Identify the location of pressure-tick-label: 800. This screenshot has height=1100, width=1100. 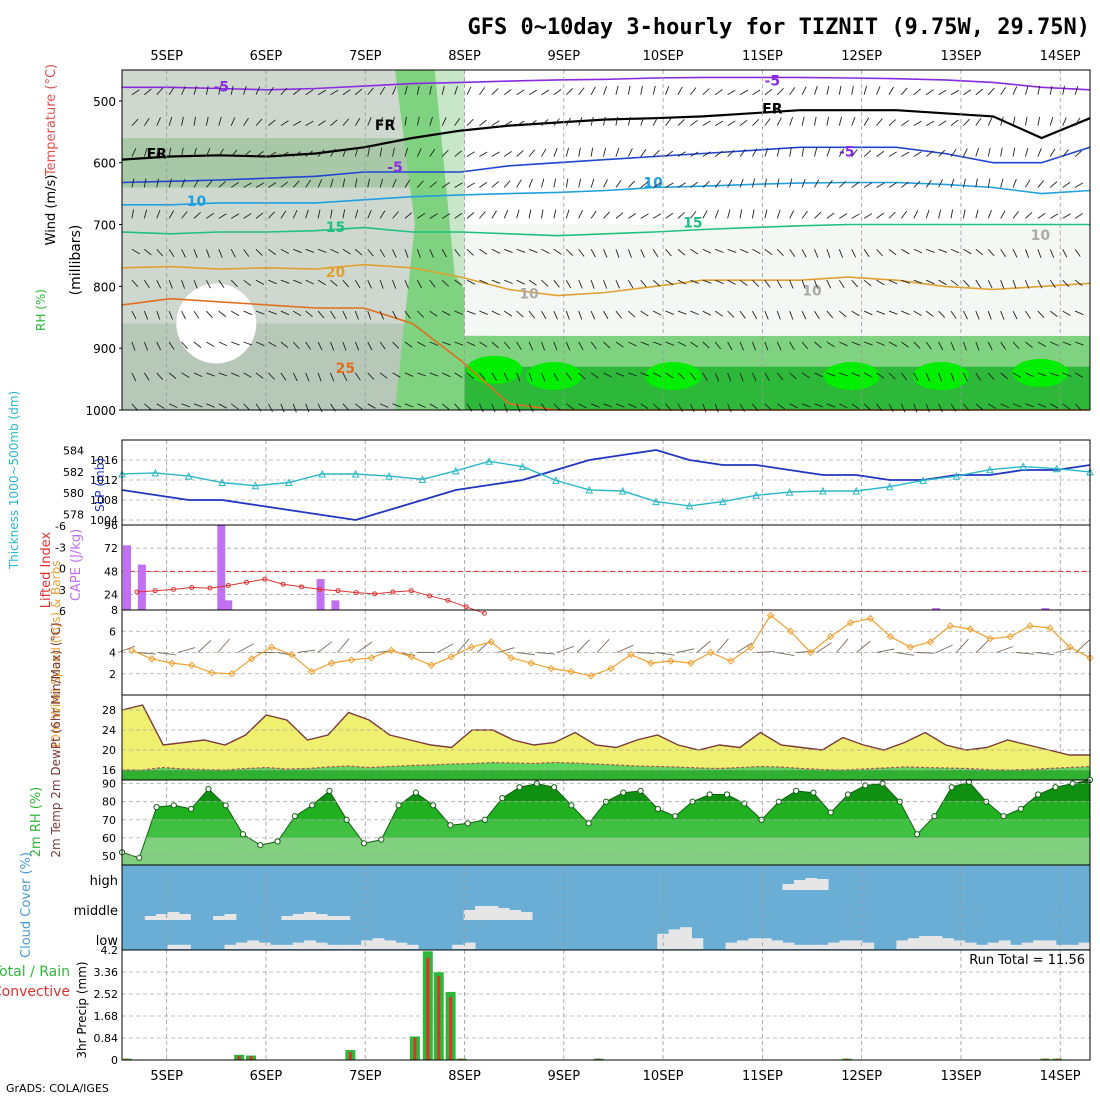
(104, 287).